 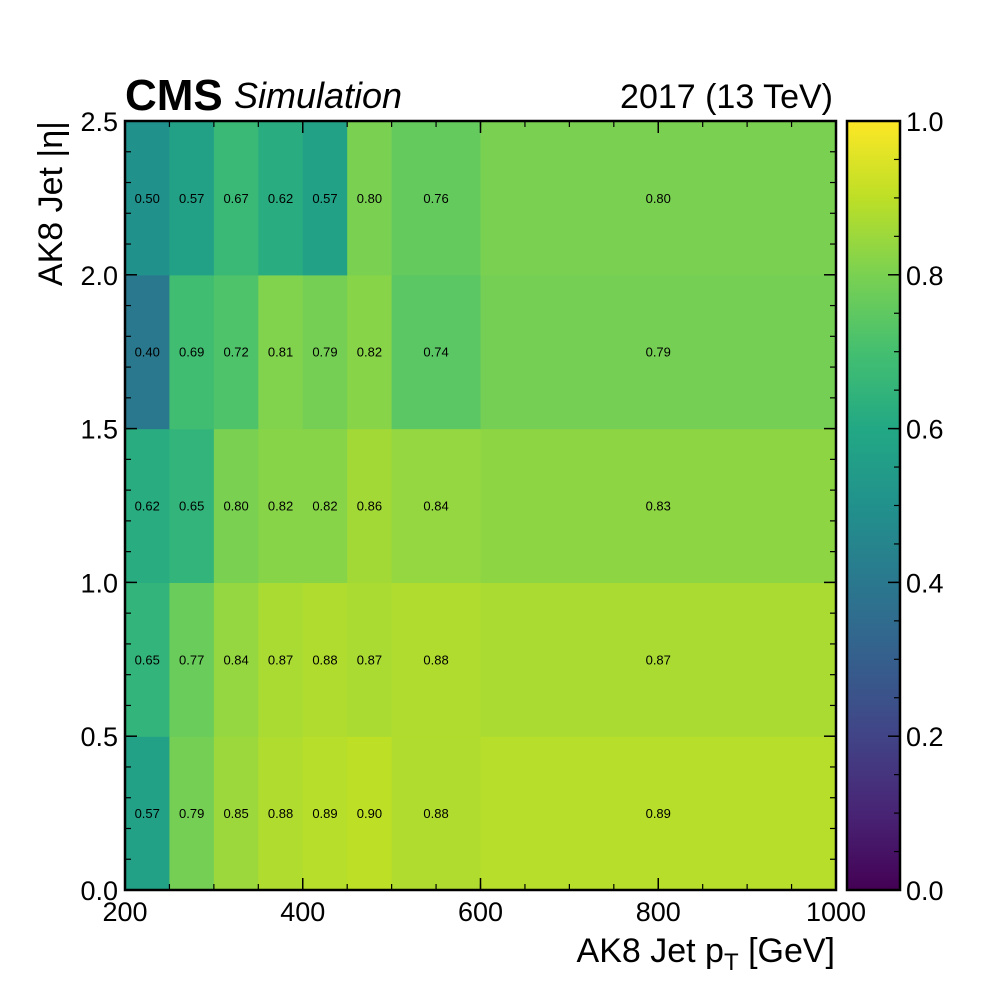 I want to click on colorbar-tick-label: 0.8, so click(x=925, y=276).